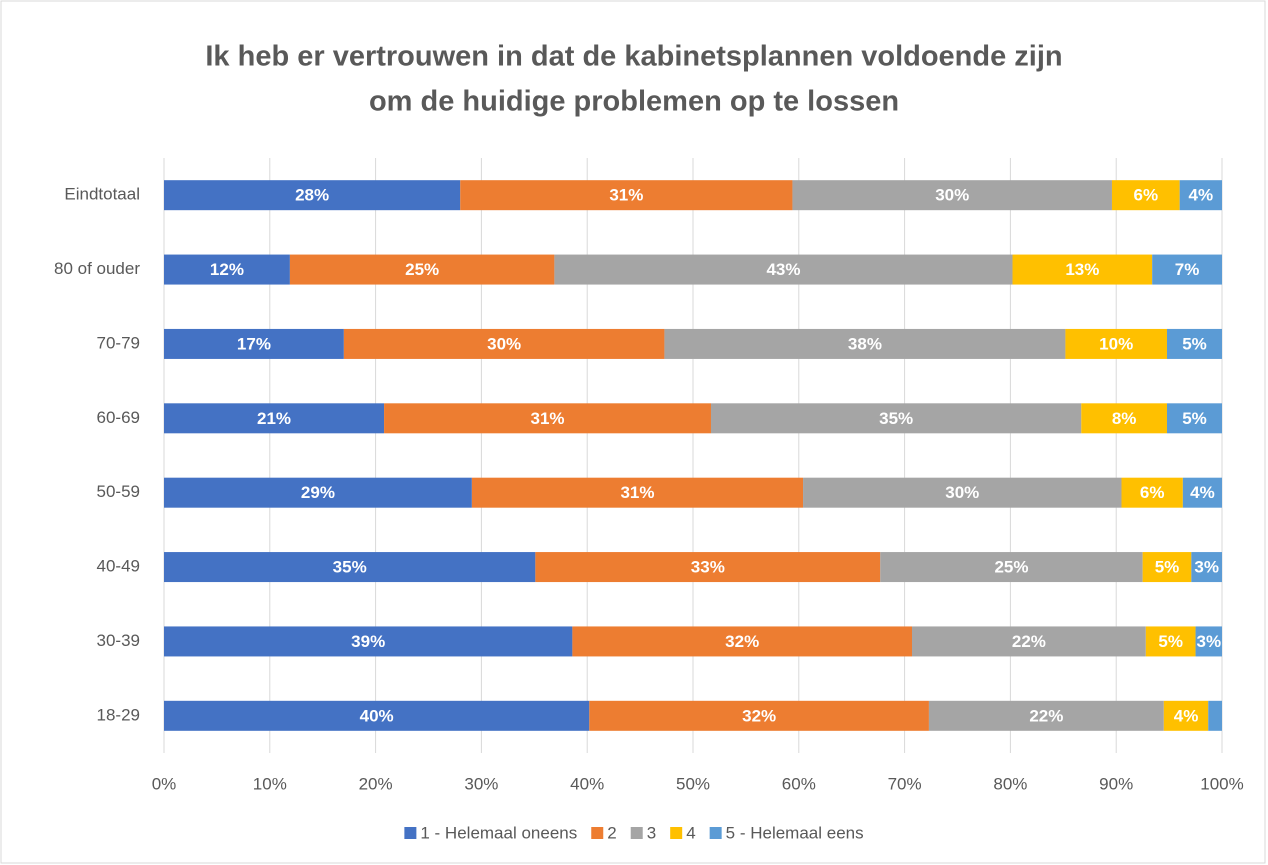  What do you see at coordinates (690, 832) in the screenshot?
I see `legend-label: 4` at bounding box center [690, 832].